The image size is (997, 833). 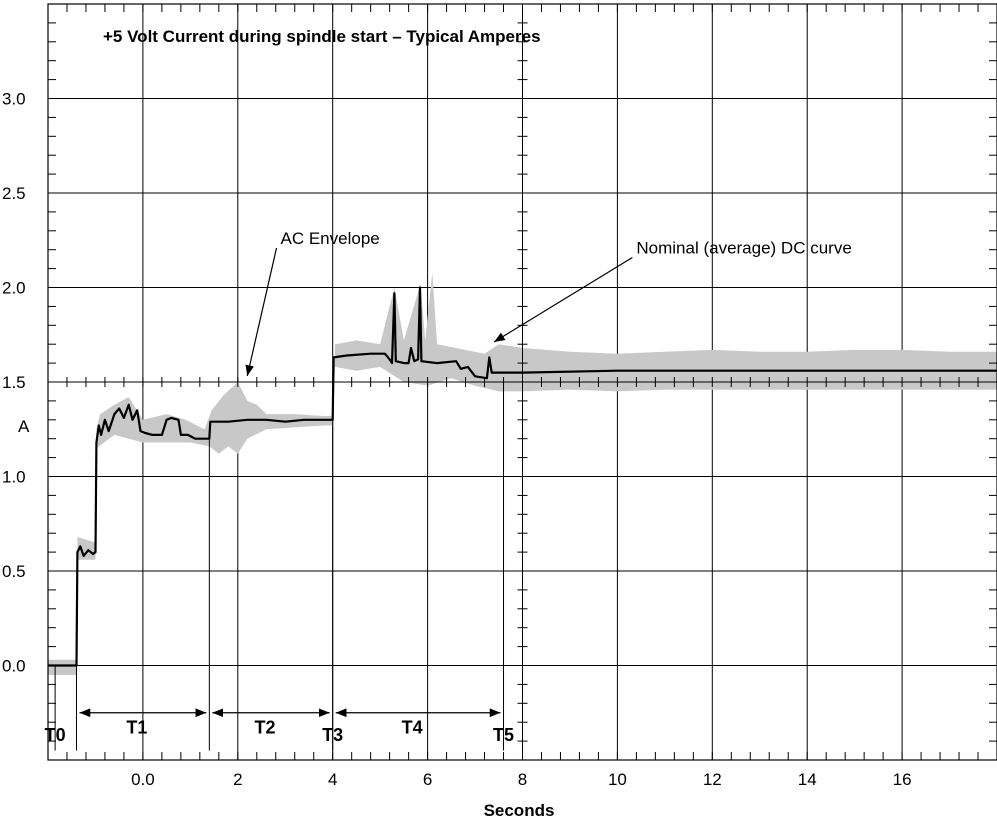 I want to click on y-tick-label: 1.0, so click(x=14, y=477).